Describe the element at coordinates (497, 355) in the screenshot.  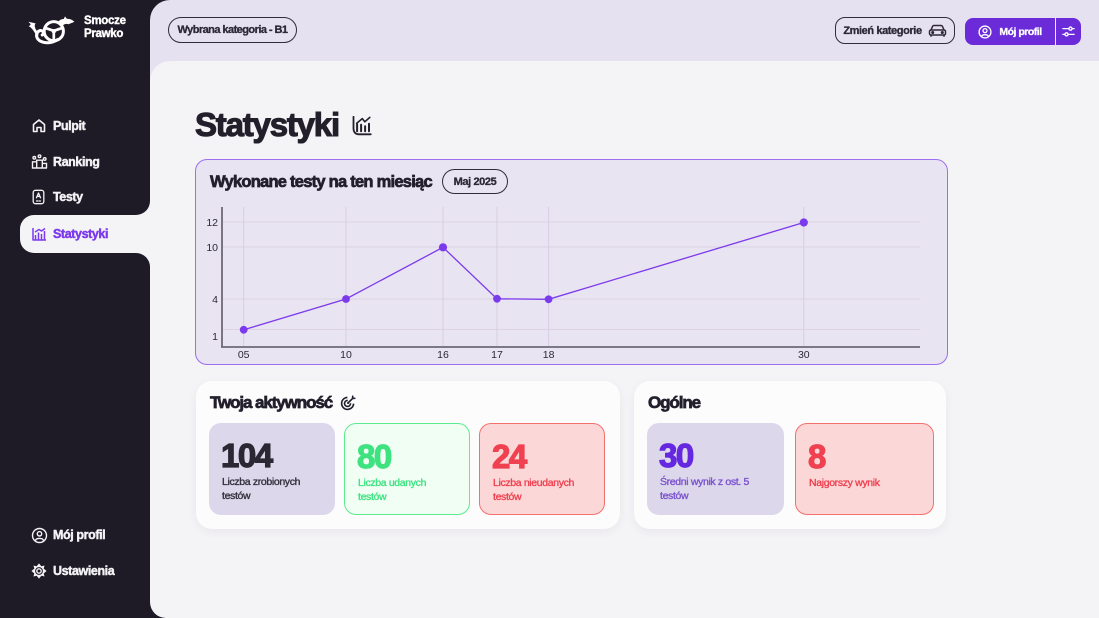
I see `svg-text: 17` at that location.